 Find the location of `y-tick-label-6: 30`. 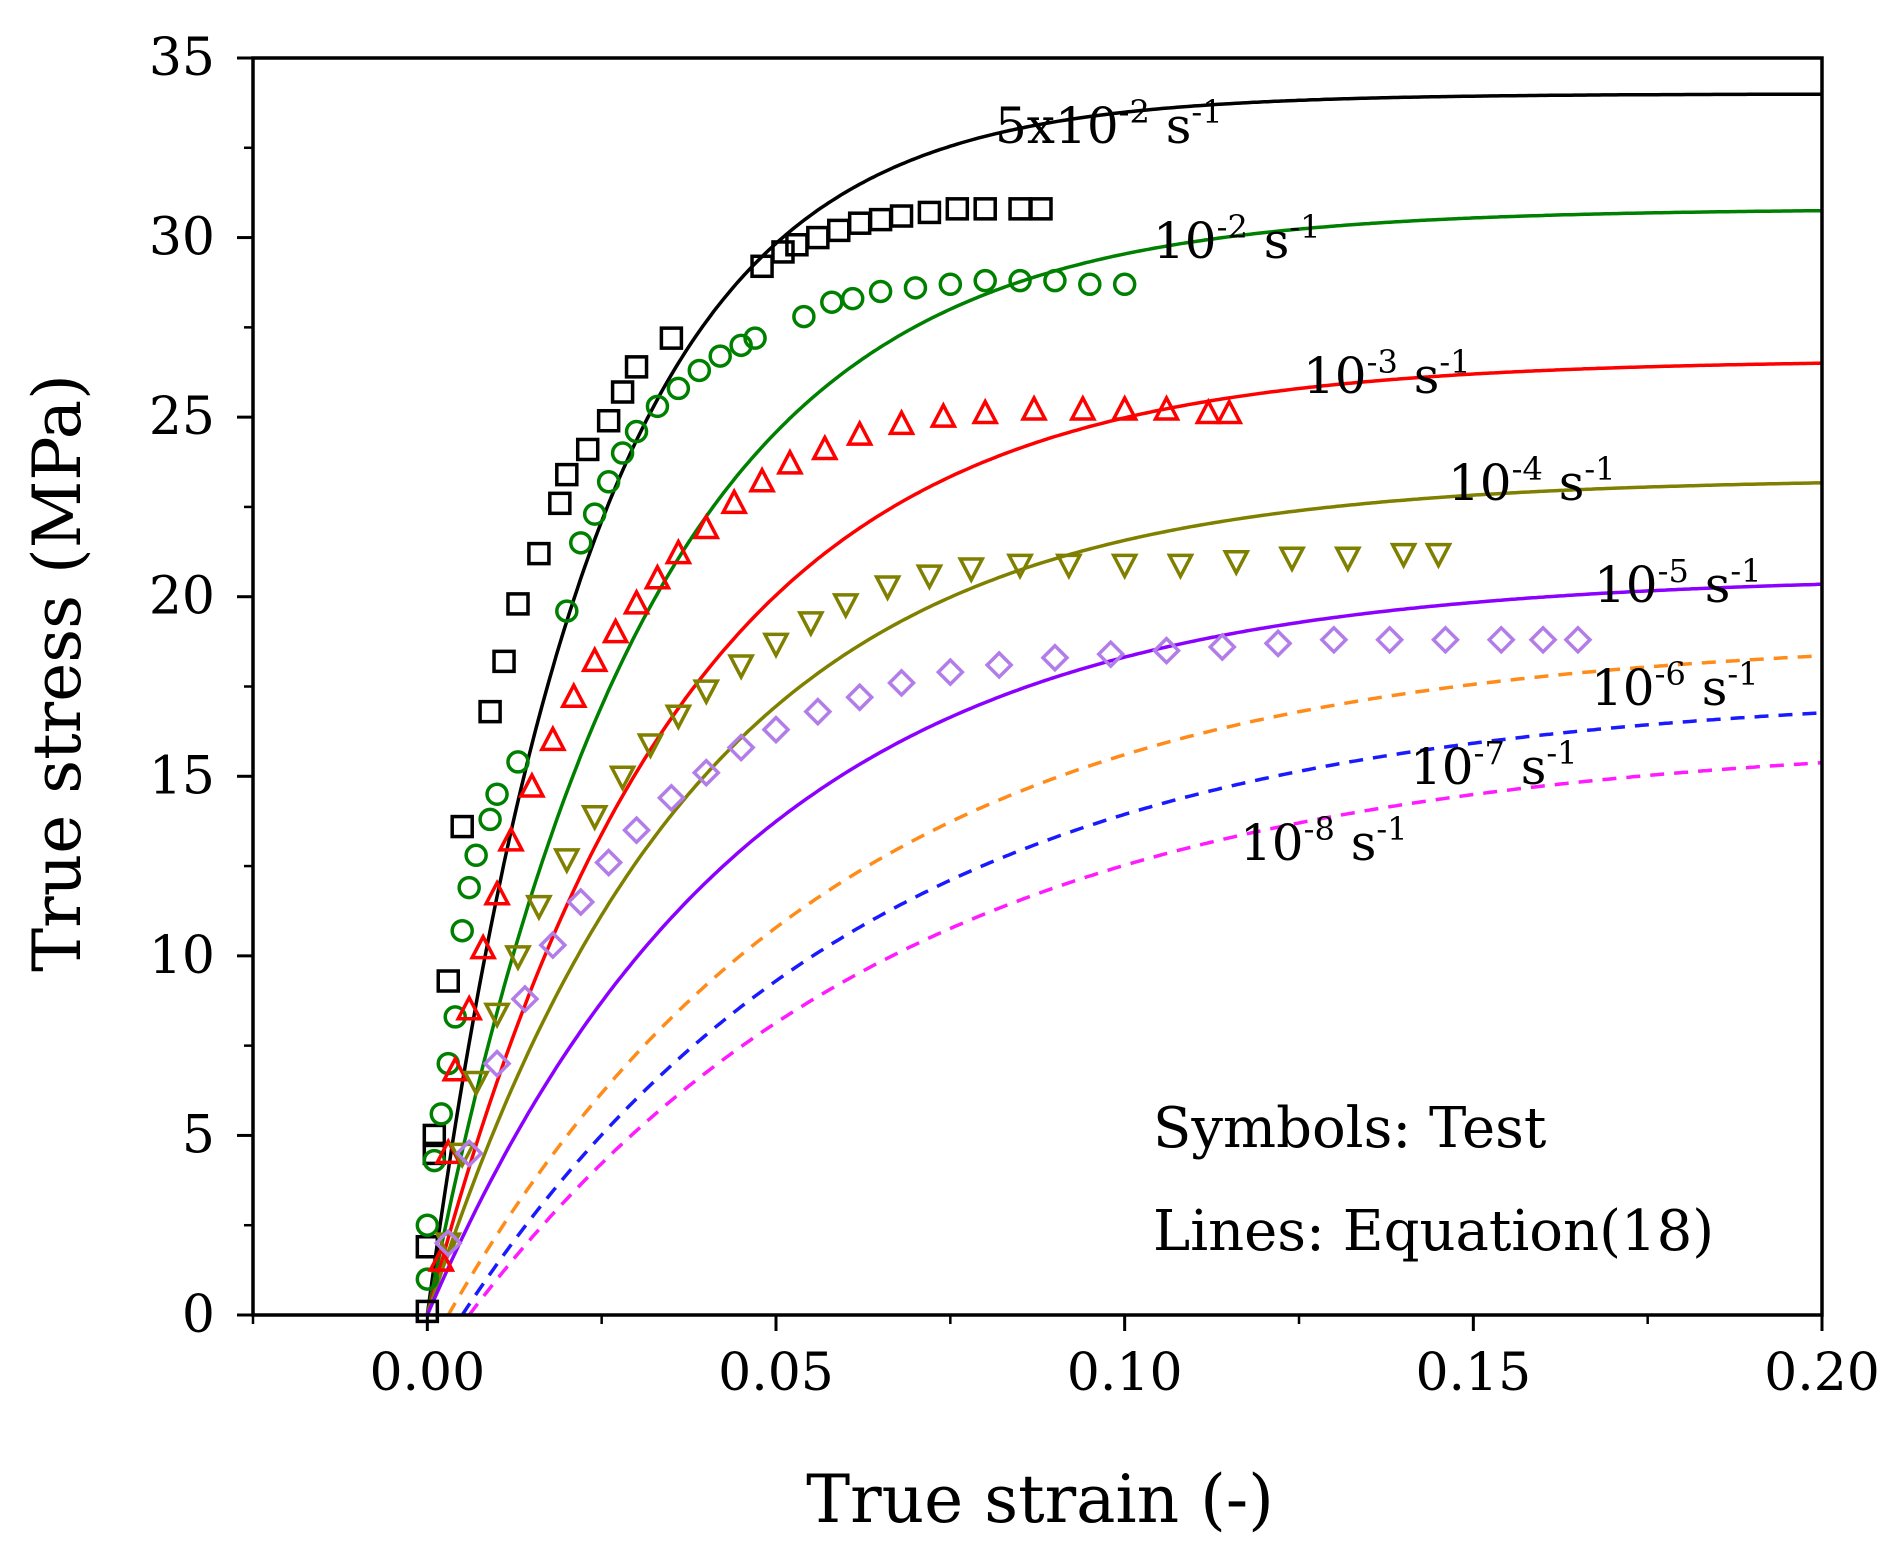

y-tick-label-6: 30 is located at coordinates (182, 238).